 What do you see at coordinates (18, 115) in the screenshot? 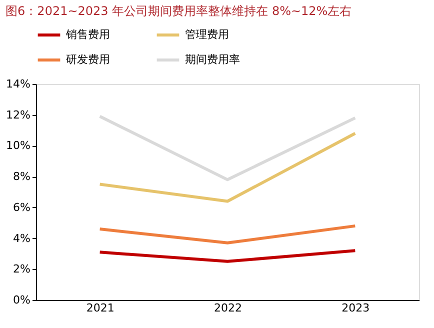
I see `y-tick-label: 12%` at bounding box center [18, 115].